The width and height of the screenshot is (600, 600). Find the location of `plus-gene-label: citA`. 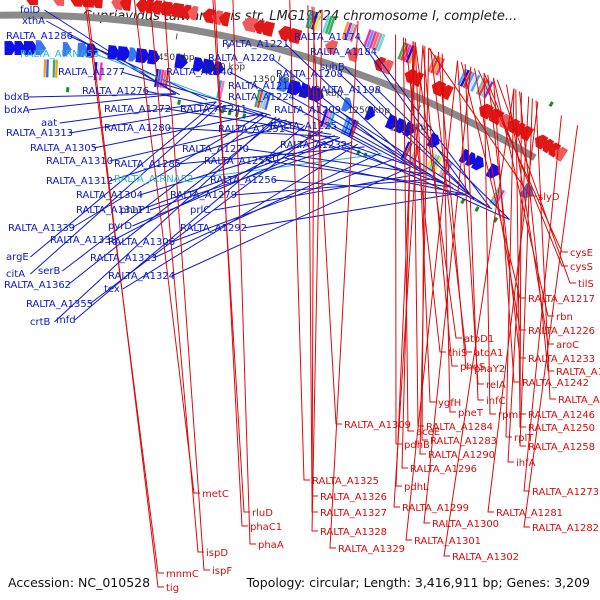

plus-gene-label: citA is located at coordinates (15, 274).